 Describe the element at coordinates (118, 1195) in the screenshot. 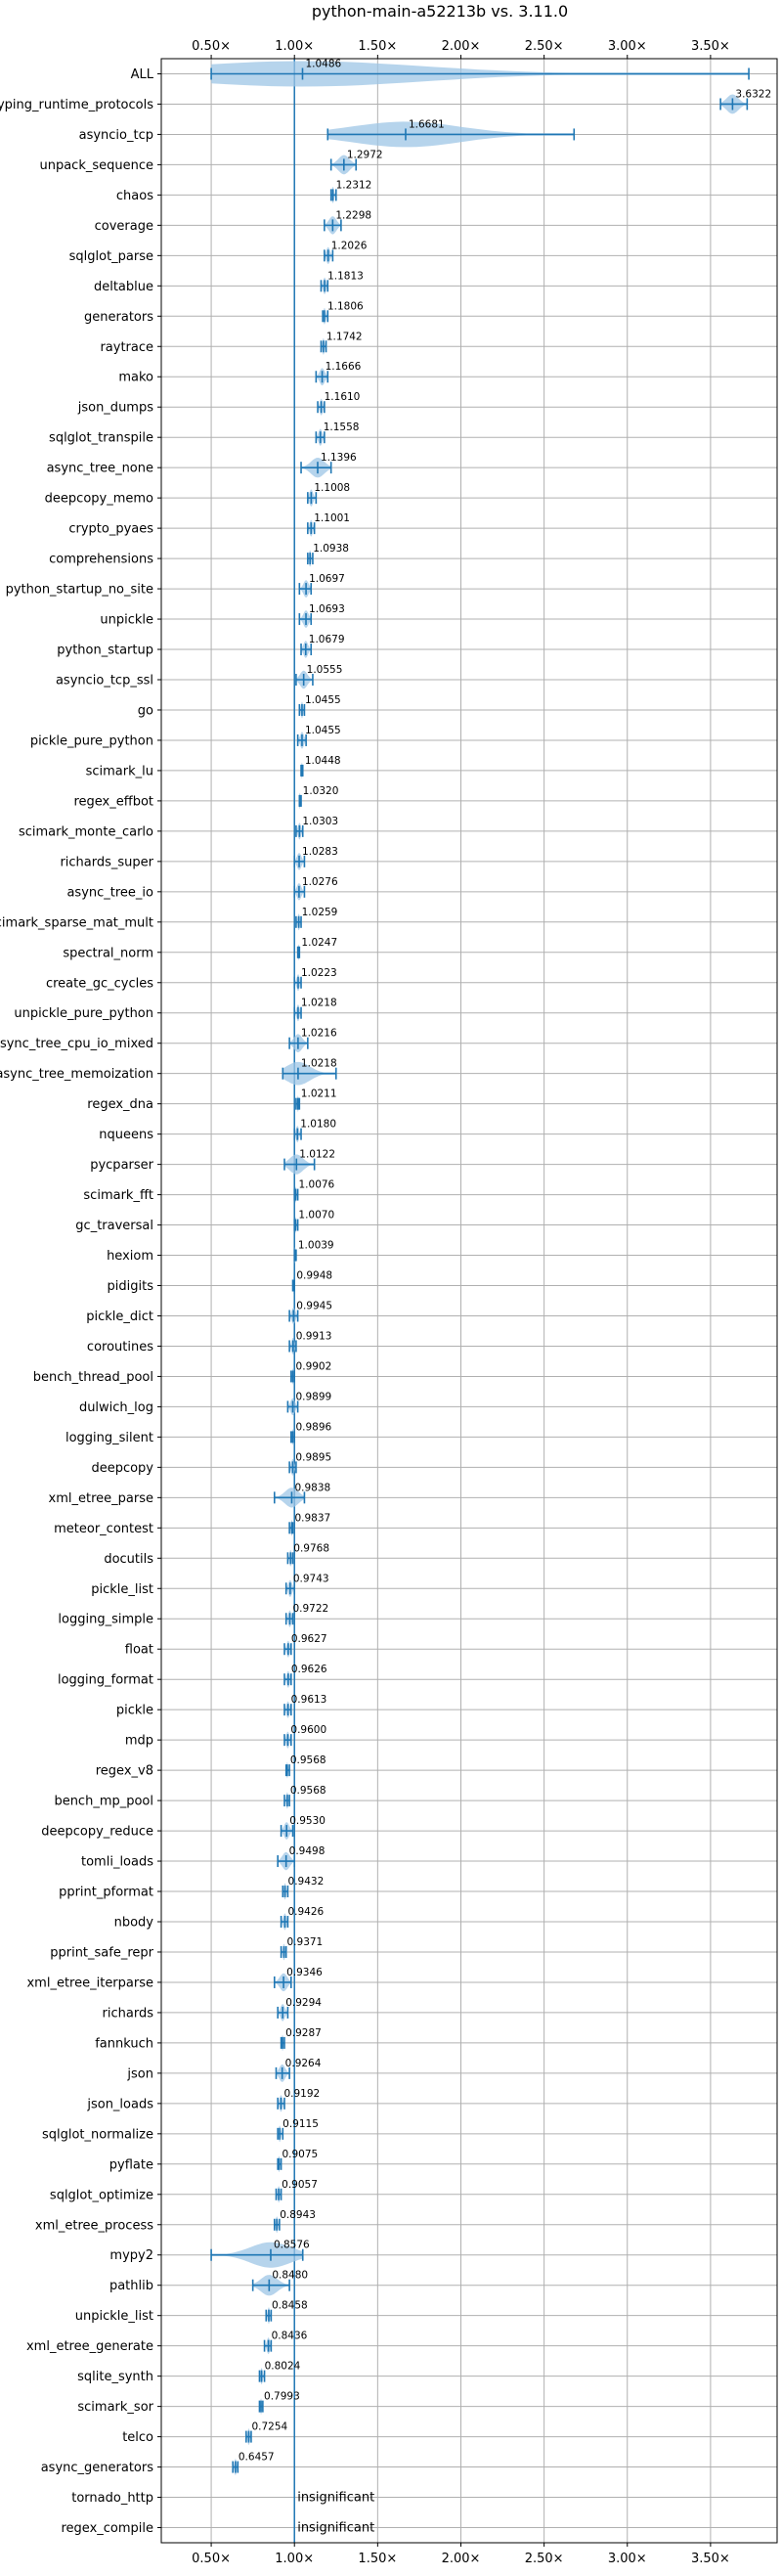

I see `y-tick-label: scimark_fft` at that location.